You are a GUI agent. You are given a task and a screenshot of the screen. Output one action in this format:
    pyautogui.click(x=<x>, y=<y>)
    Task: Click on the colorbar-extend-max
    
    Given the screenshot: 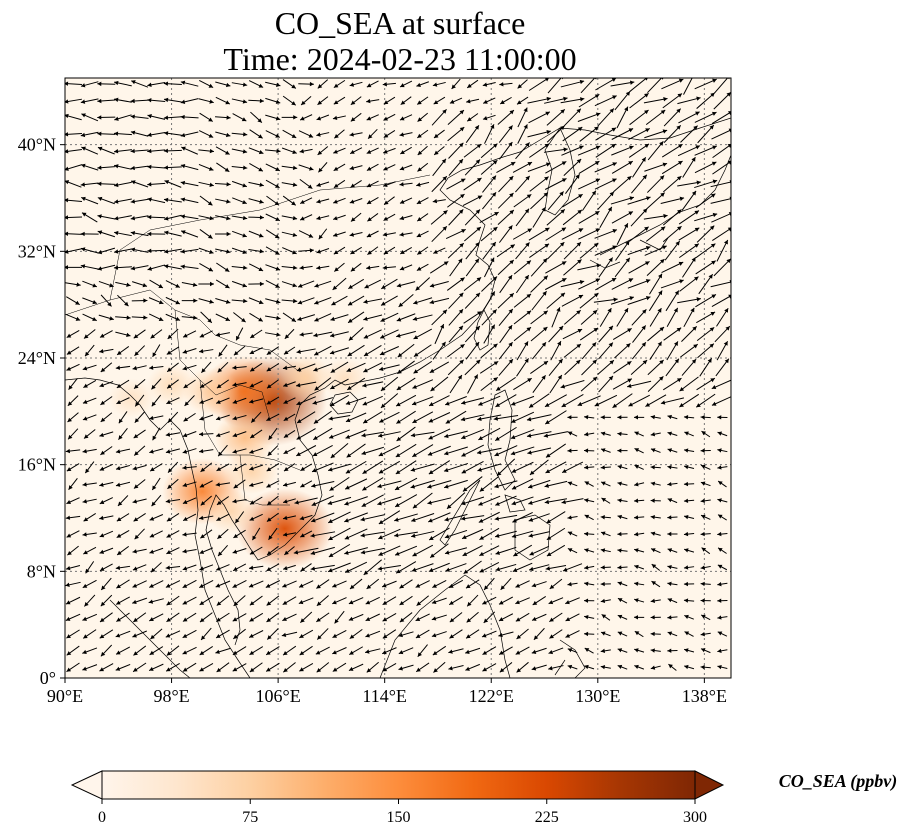 What is the action you would take?
    pyautogui.click(x=709, y=785)
    